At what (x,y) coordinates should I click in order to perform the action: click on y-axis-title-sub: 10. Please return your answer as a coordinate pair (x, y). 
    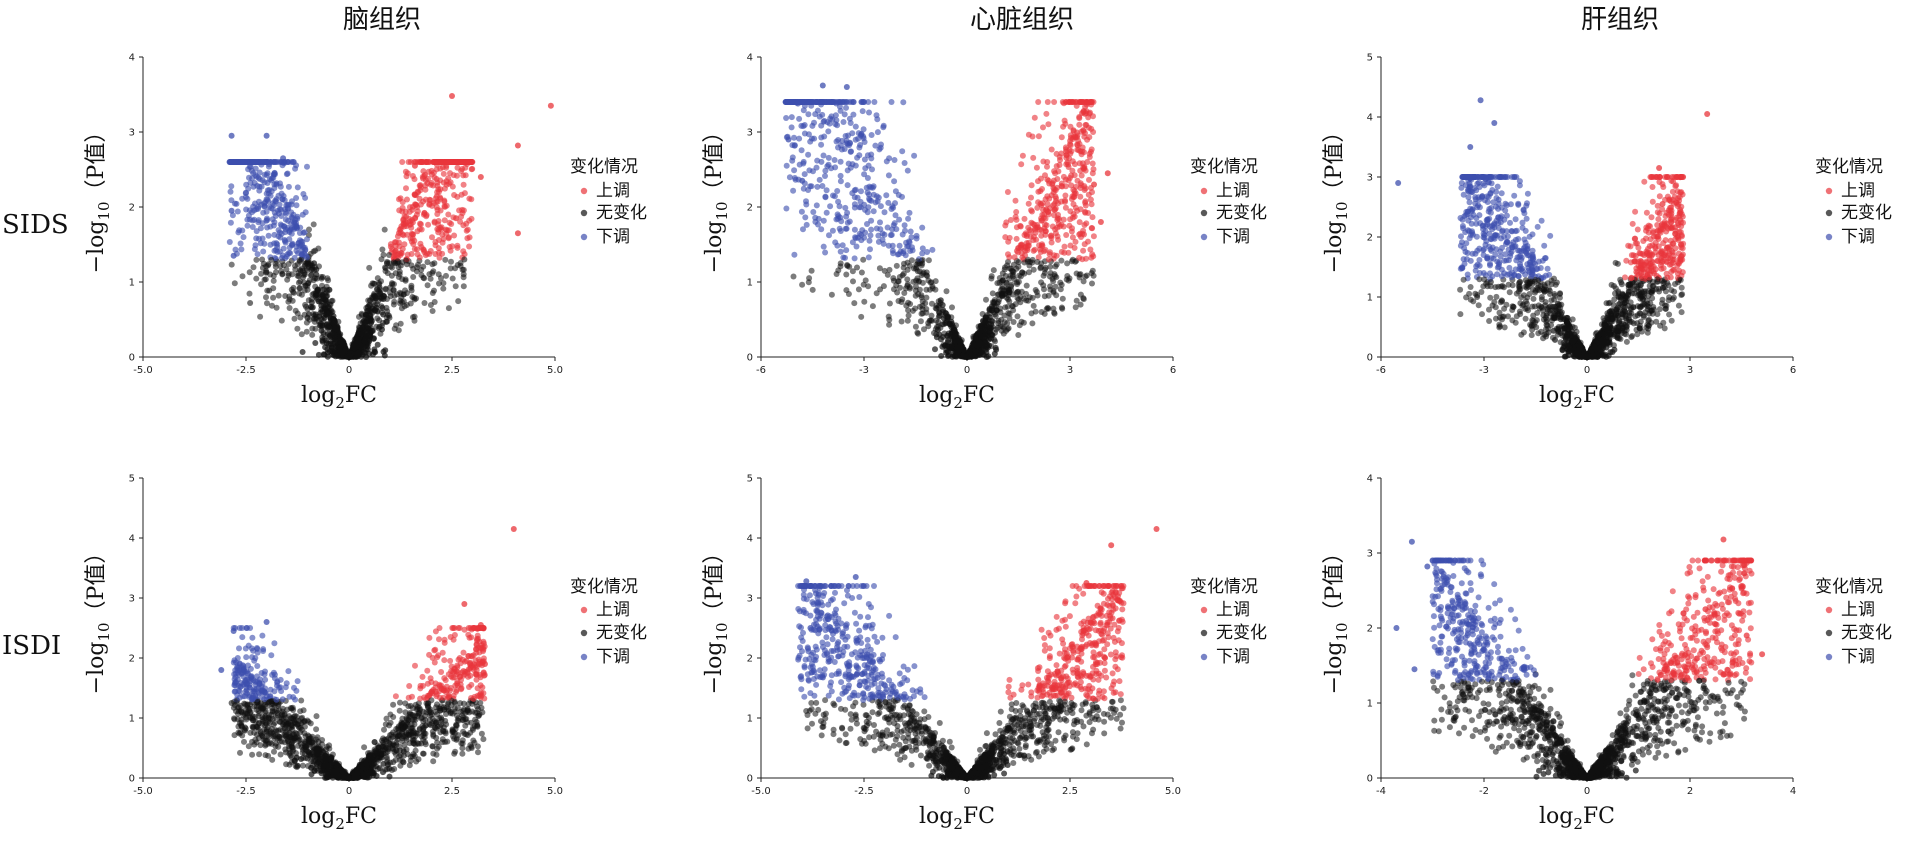
    Looking at the image, I should click on (104, 210).